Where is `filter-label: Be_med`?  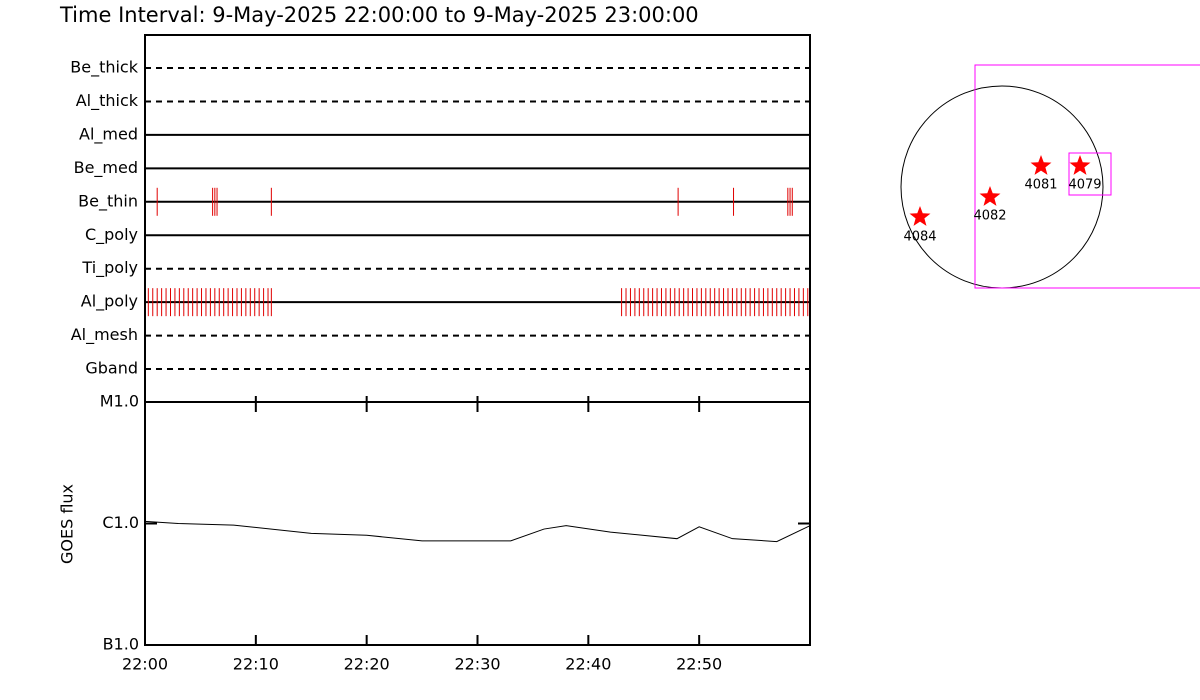
filter-label: Be_med is located at coordinates (106, 168).